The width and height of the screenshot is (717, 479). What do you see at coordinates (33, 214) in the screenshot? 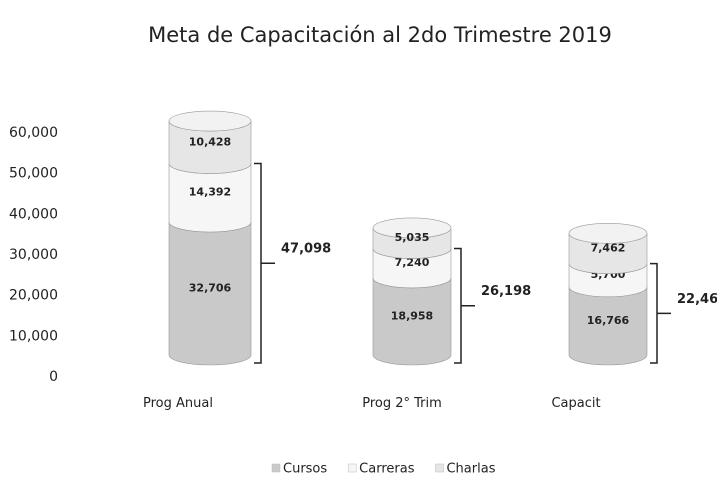
I see `y-tick-label: 40,000` at bounding box center [33, 214].